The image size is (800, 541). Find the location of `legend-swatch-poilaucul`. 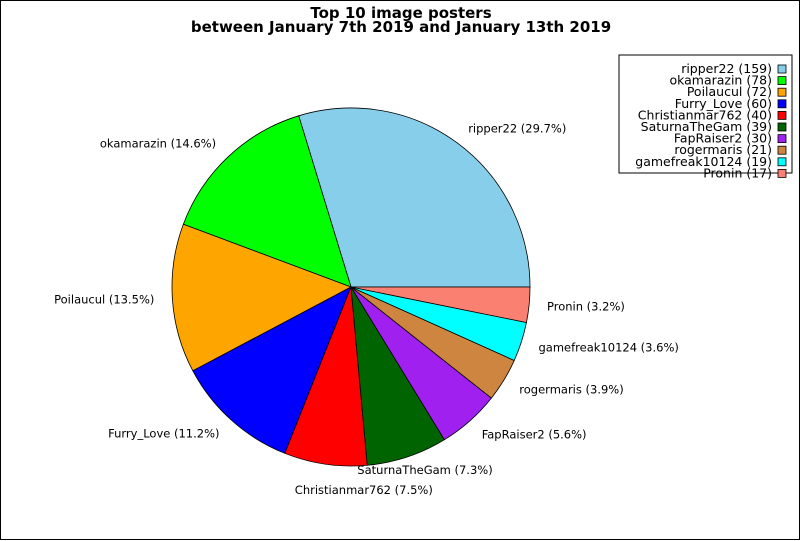

legend-swatch-poilaucul is located at coordinates (782, 92).